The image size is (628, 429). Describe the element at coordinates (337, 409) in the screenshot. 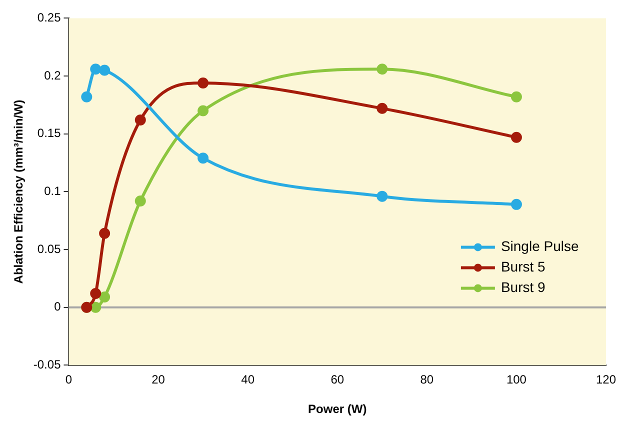

I see `x-axis-title: Power (W)` at that location.